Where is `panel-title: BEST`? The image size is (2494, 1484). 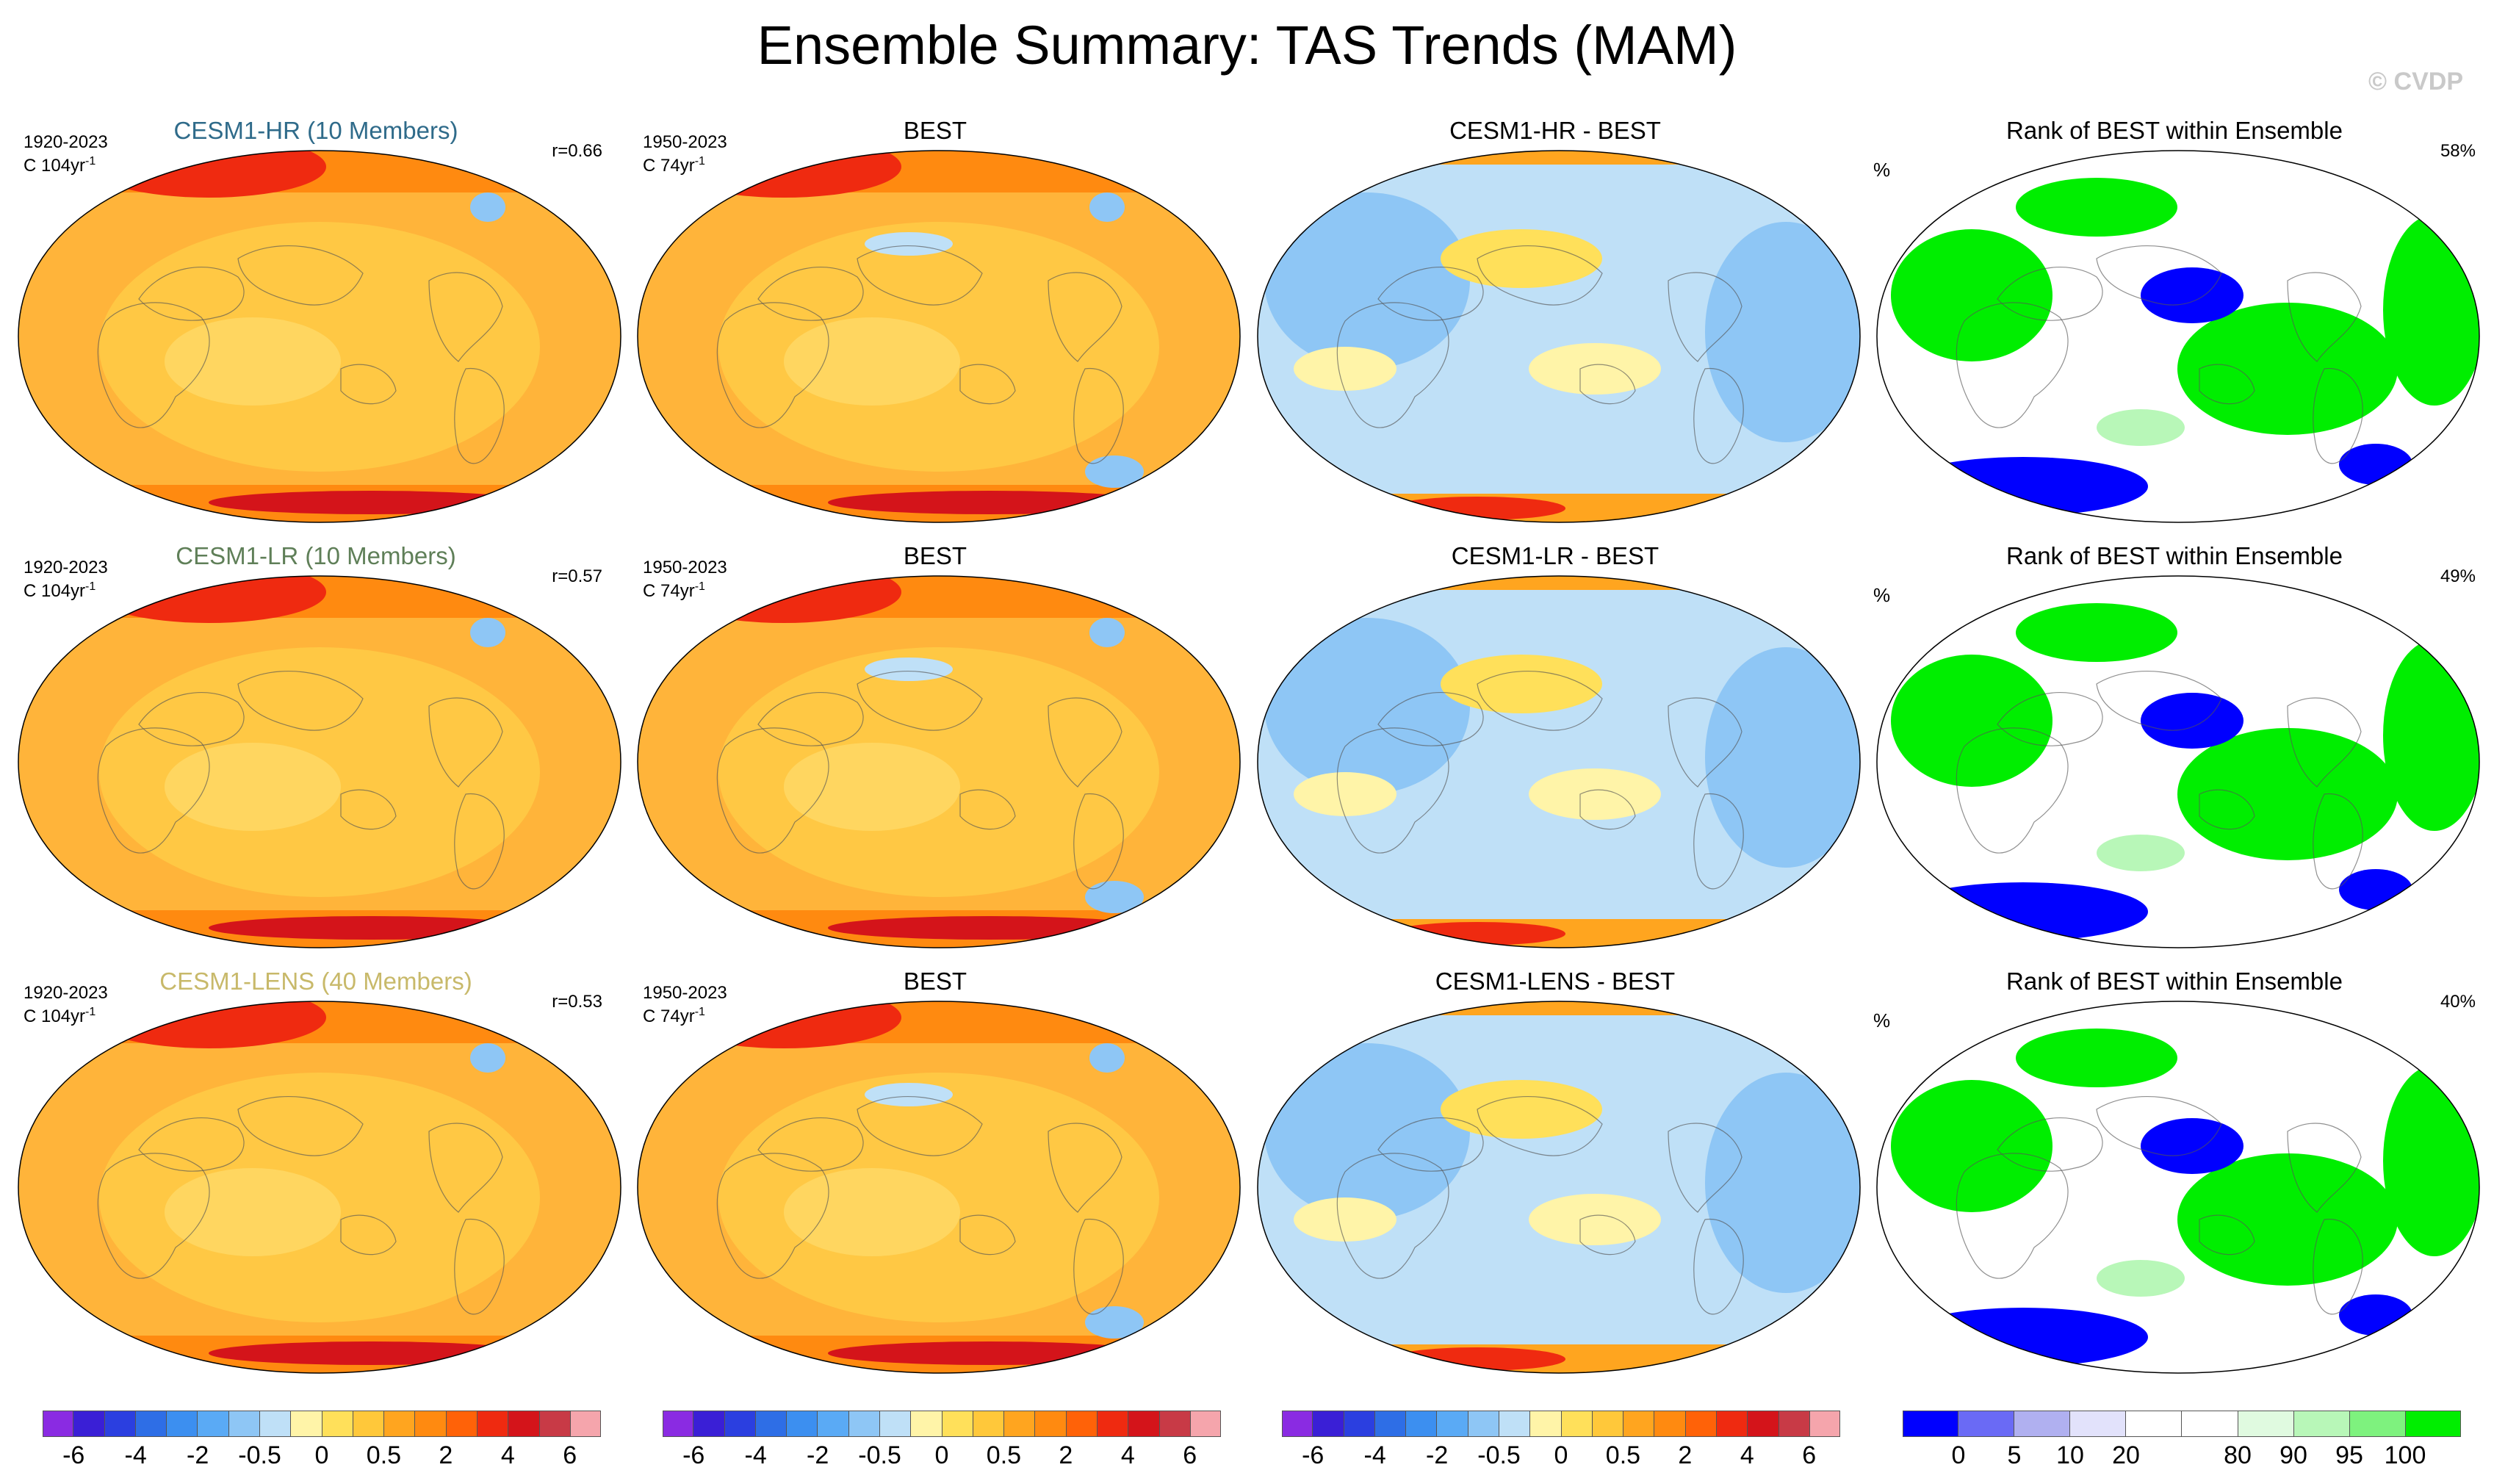 panel-title: BEST is located at coordinates (935, 982).